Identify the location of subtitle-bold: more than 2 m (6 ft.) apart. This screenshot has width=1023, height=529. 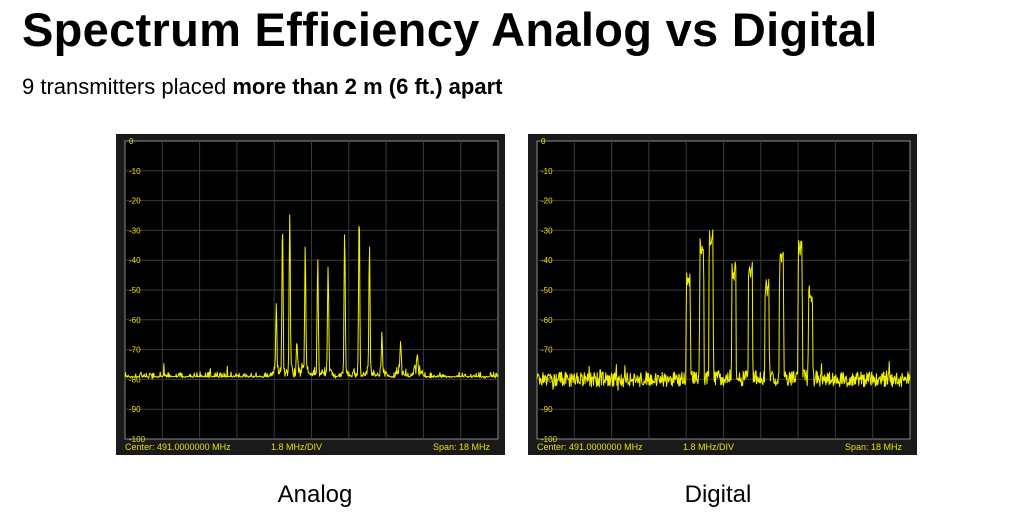
(367, 86).